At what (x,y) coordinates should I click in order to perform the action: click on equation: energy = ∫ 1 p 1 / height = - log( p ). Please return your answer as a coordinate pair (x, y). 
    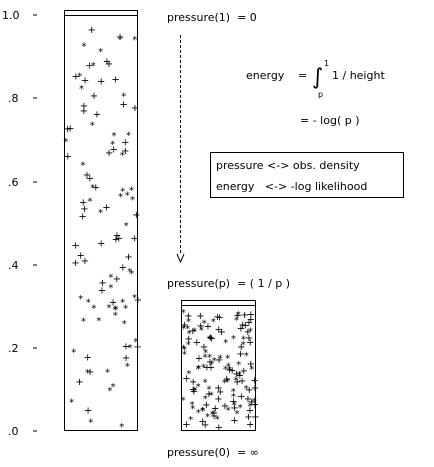
    Looking at the image, I should click on (315, 93).